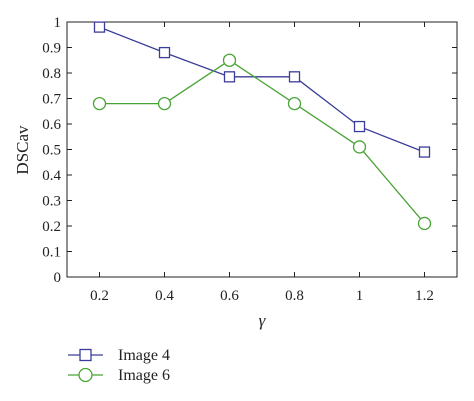 The image size is (474, 401). I want to click on x-tick-label: 0.8, so click(294, 296).